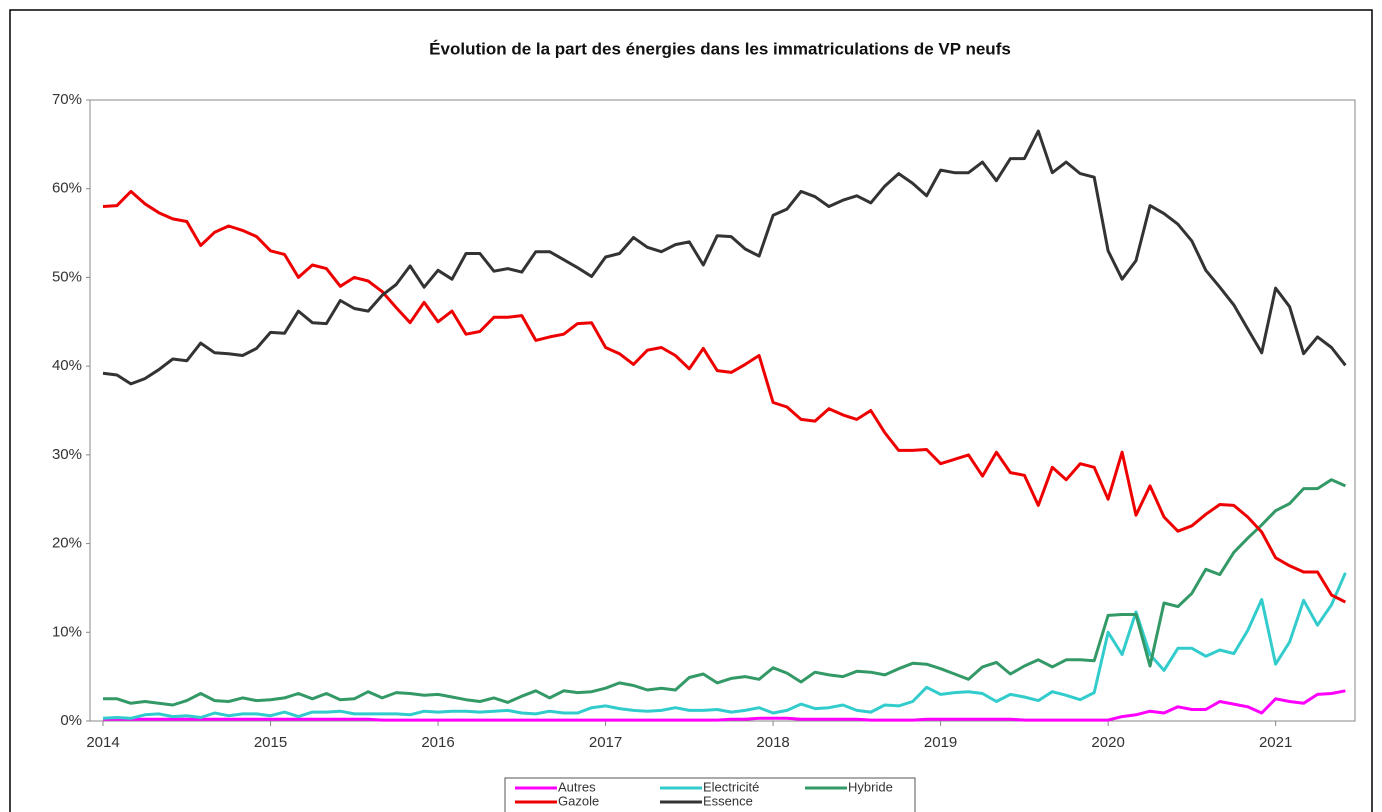 Image resolution: width=1382 pixels, height=812 pixels. What do you see at coordinates (724, 705) in the screenshot?
I see `series-line` at bounding box center [724, 705].